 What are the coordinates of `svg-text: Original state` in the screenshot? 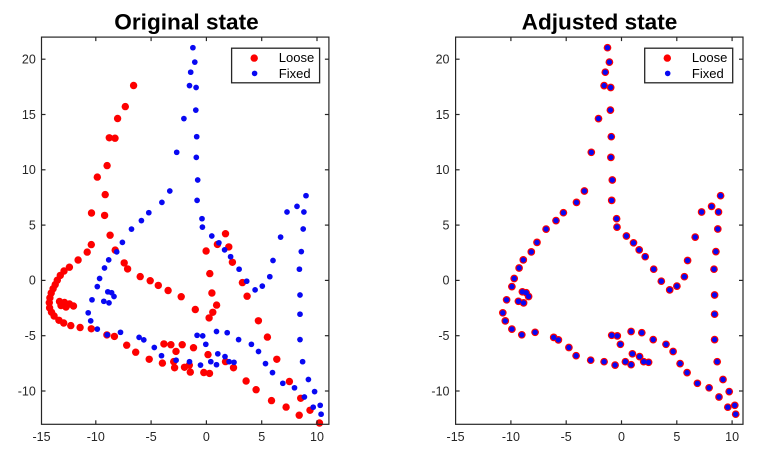 It's located at (186, 22).